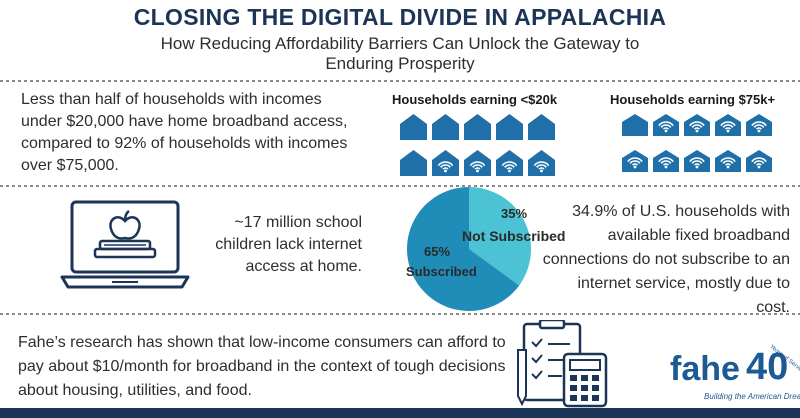 This screenshot has width=800, height=418. What do you see at coordinates (437, 251) in the screenshot?
I see `pie-label-subscribed-value: 65%` at bounding box center [437, 251].